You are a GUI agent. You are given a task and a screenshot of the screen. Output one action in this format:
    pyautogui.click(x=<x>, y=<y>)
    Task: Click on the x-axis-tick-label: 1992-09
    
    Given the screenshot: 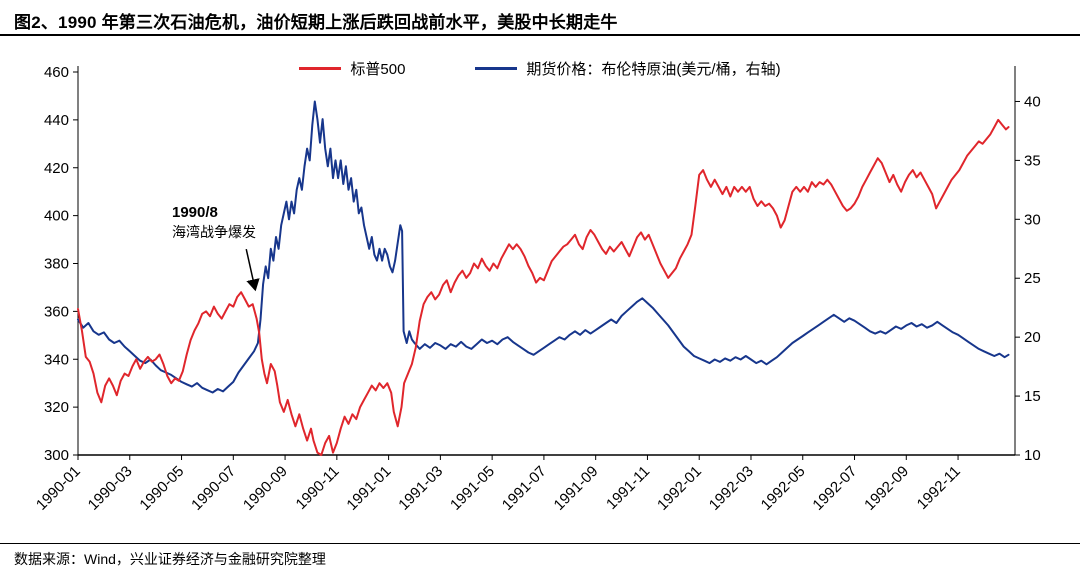 What is the action you would take?
    pyautogui.click(x=886, y=488)
    